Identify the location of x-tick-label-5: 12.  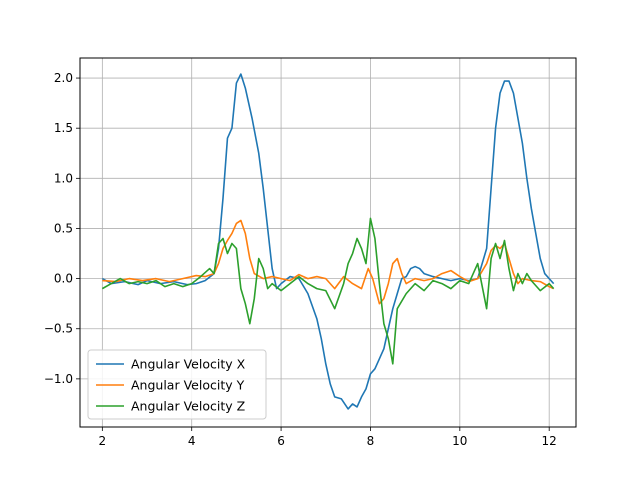
(549, 441).